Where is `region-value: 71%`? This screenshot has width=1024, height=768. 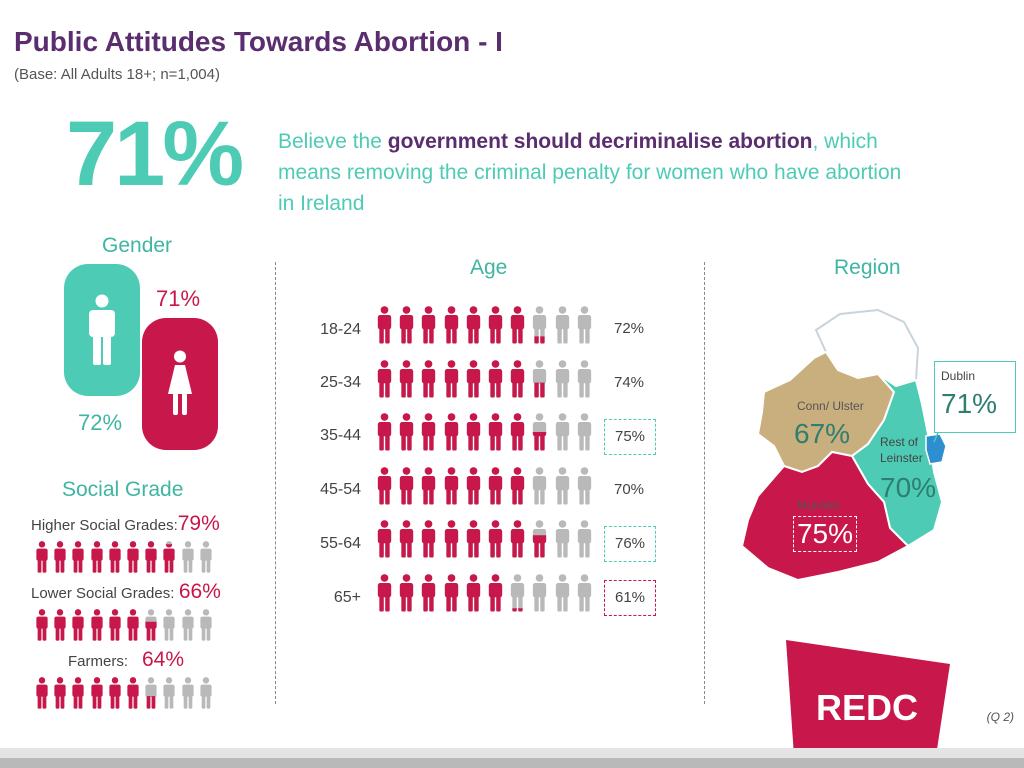 region-value: 71% is located at coordinates (969, 403).